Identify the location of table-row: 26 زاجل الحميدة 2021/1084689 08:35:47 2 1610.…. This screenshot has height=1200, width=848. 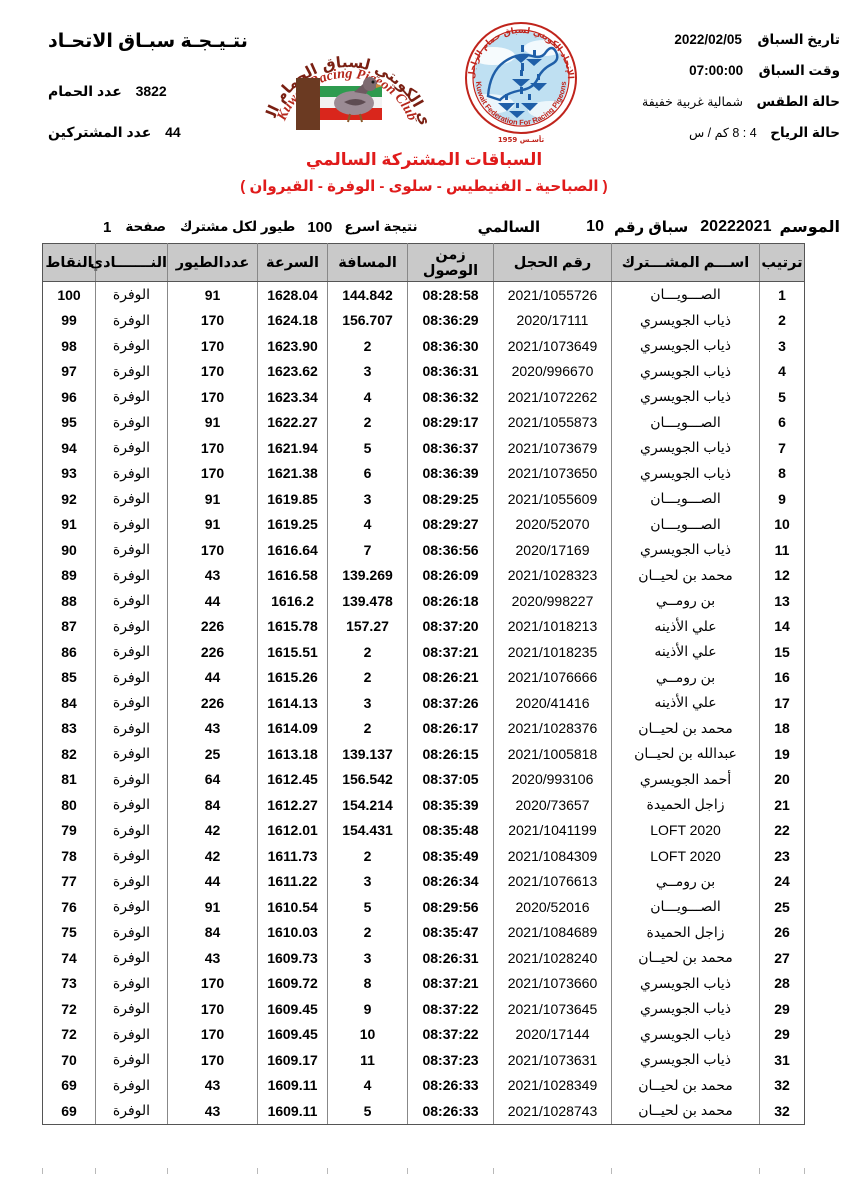
(423, 932).